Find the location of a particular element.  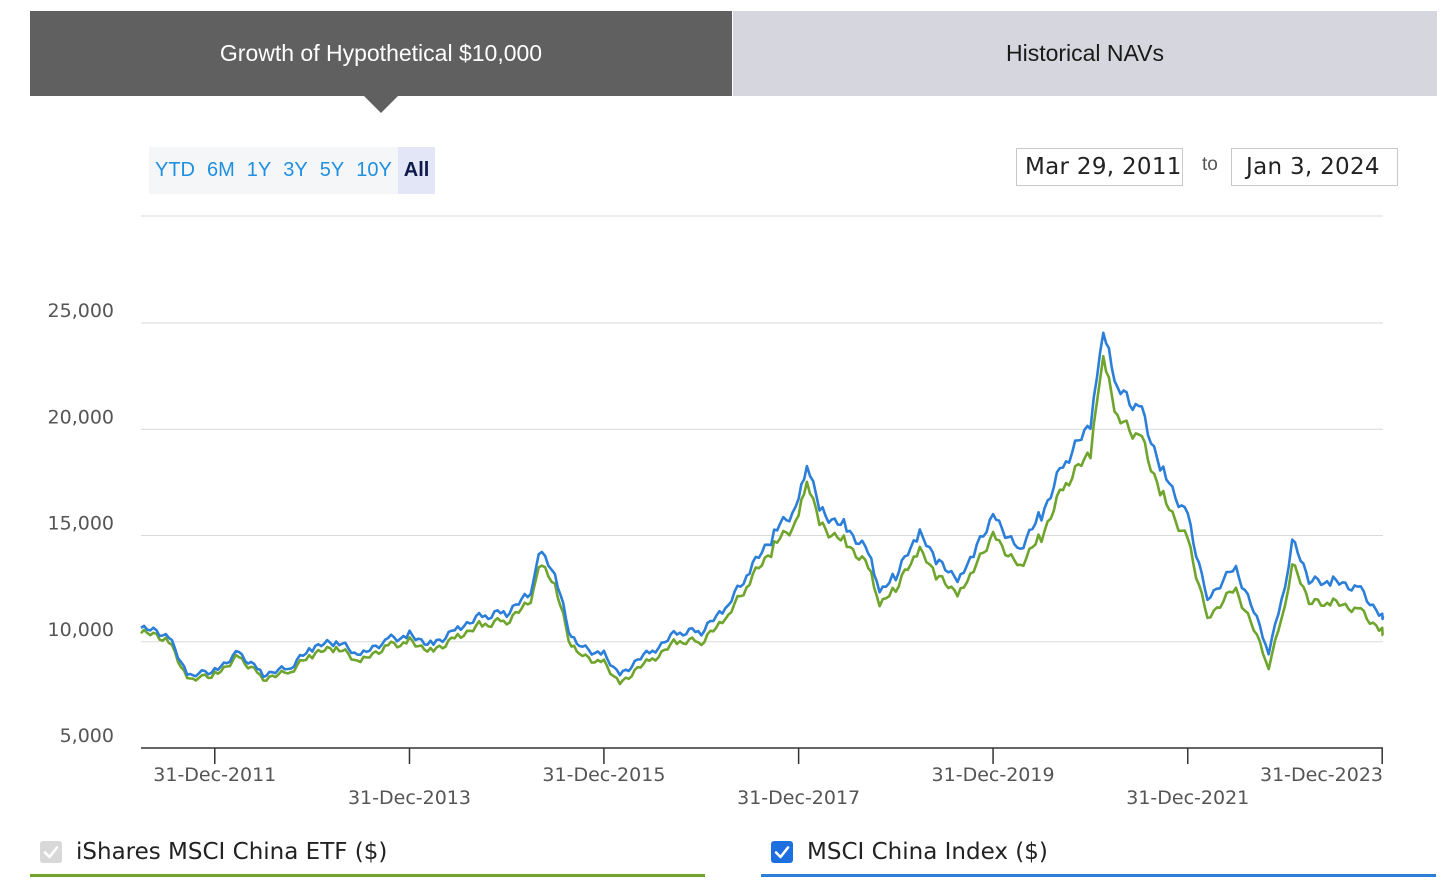

x-tick-label: 31-Dec-2017 is located at coordinates (798, 798).